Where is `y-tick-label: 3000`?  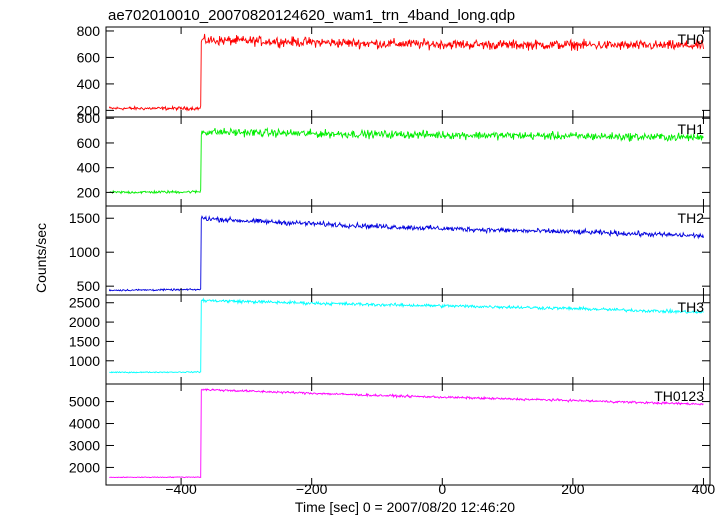
y-tick-label: 3000 is located at coordinates (84, 445).